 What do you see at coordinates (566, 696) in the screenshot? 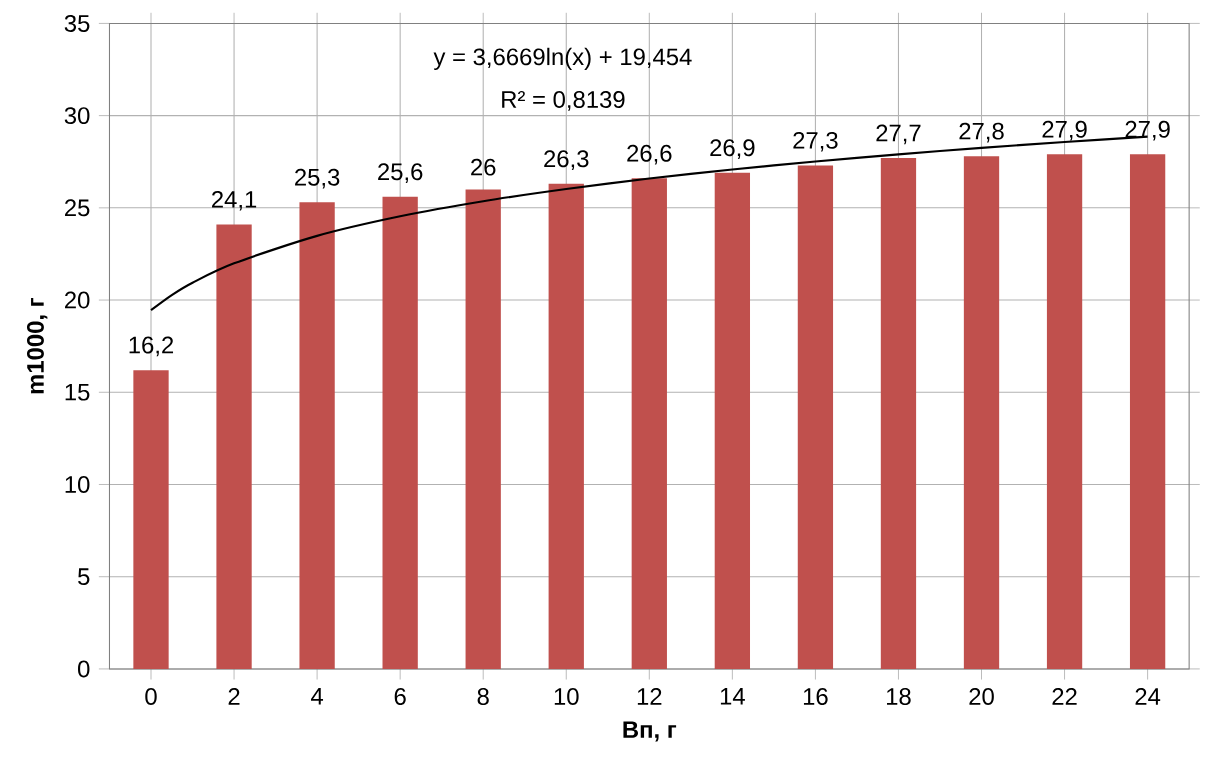
I see `x-tick-label: 10` at bounding box center [566, 696].